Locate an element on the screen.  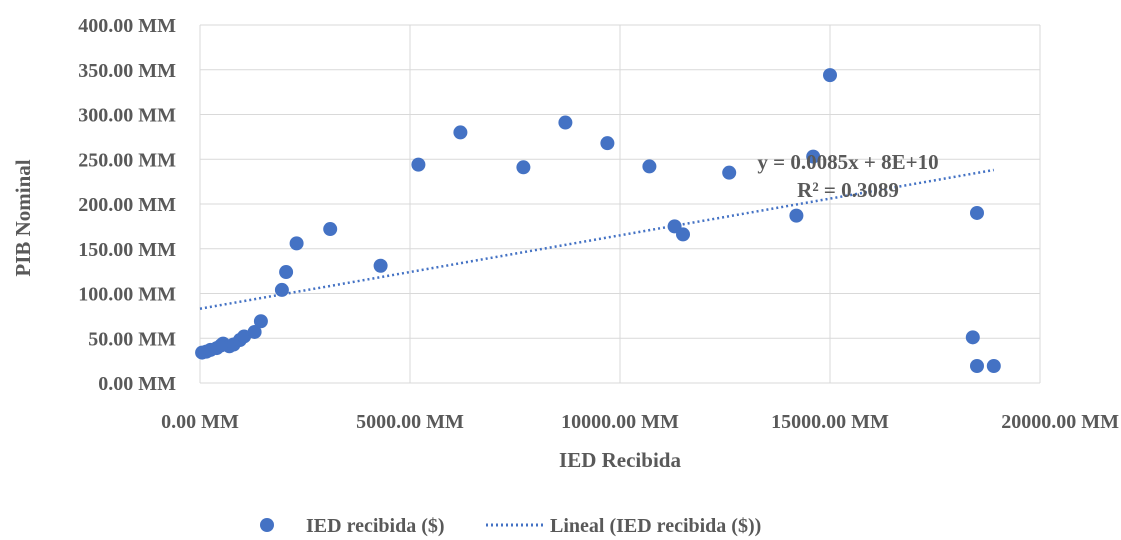
y-tick-label: 200.00 MM is located at coordinates (127, 205).